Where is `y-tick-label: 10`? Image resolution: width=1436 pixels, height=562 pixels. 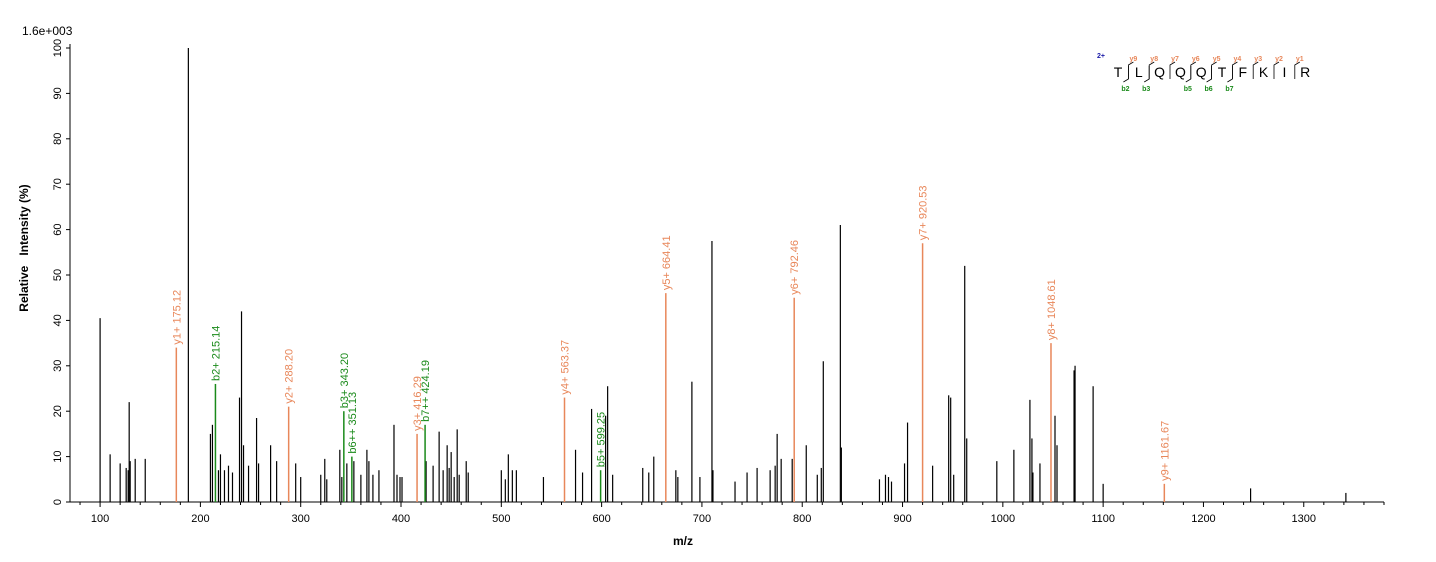
y-tick-label: 10 is located at coordinates (58, 456).